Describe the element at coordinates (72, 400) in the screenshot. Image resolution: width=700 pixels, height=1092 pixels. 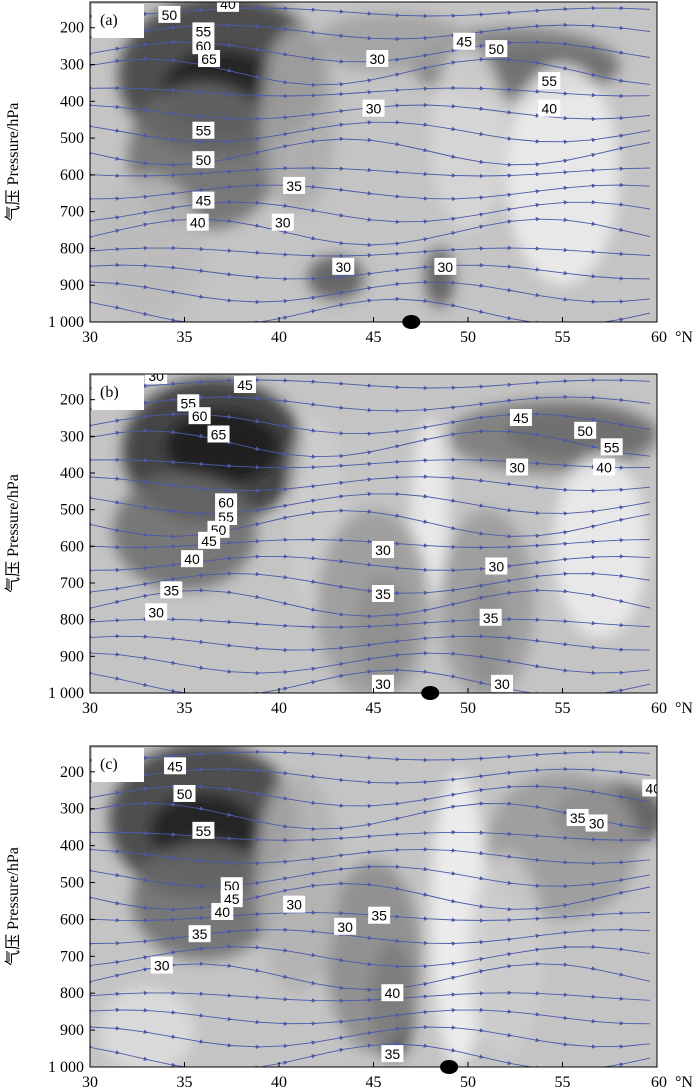
I see `y-tick-label: 200` at that location.